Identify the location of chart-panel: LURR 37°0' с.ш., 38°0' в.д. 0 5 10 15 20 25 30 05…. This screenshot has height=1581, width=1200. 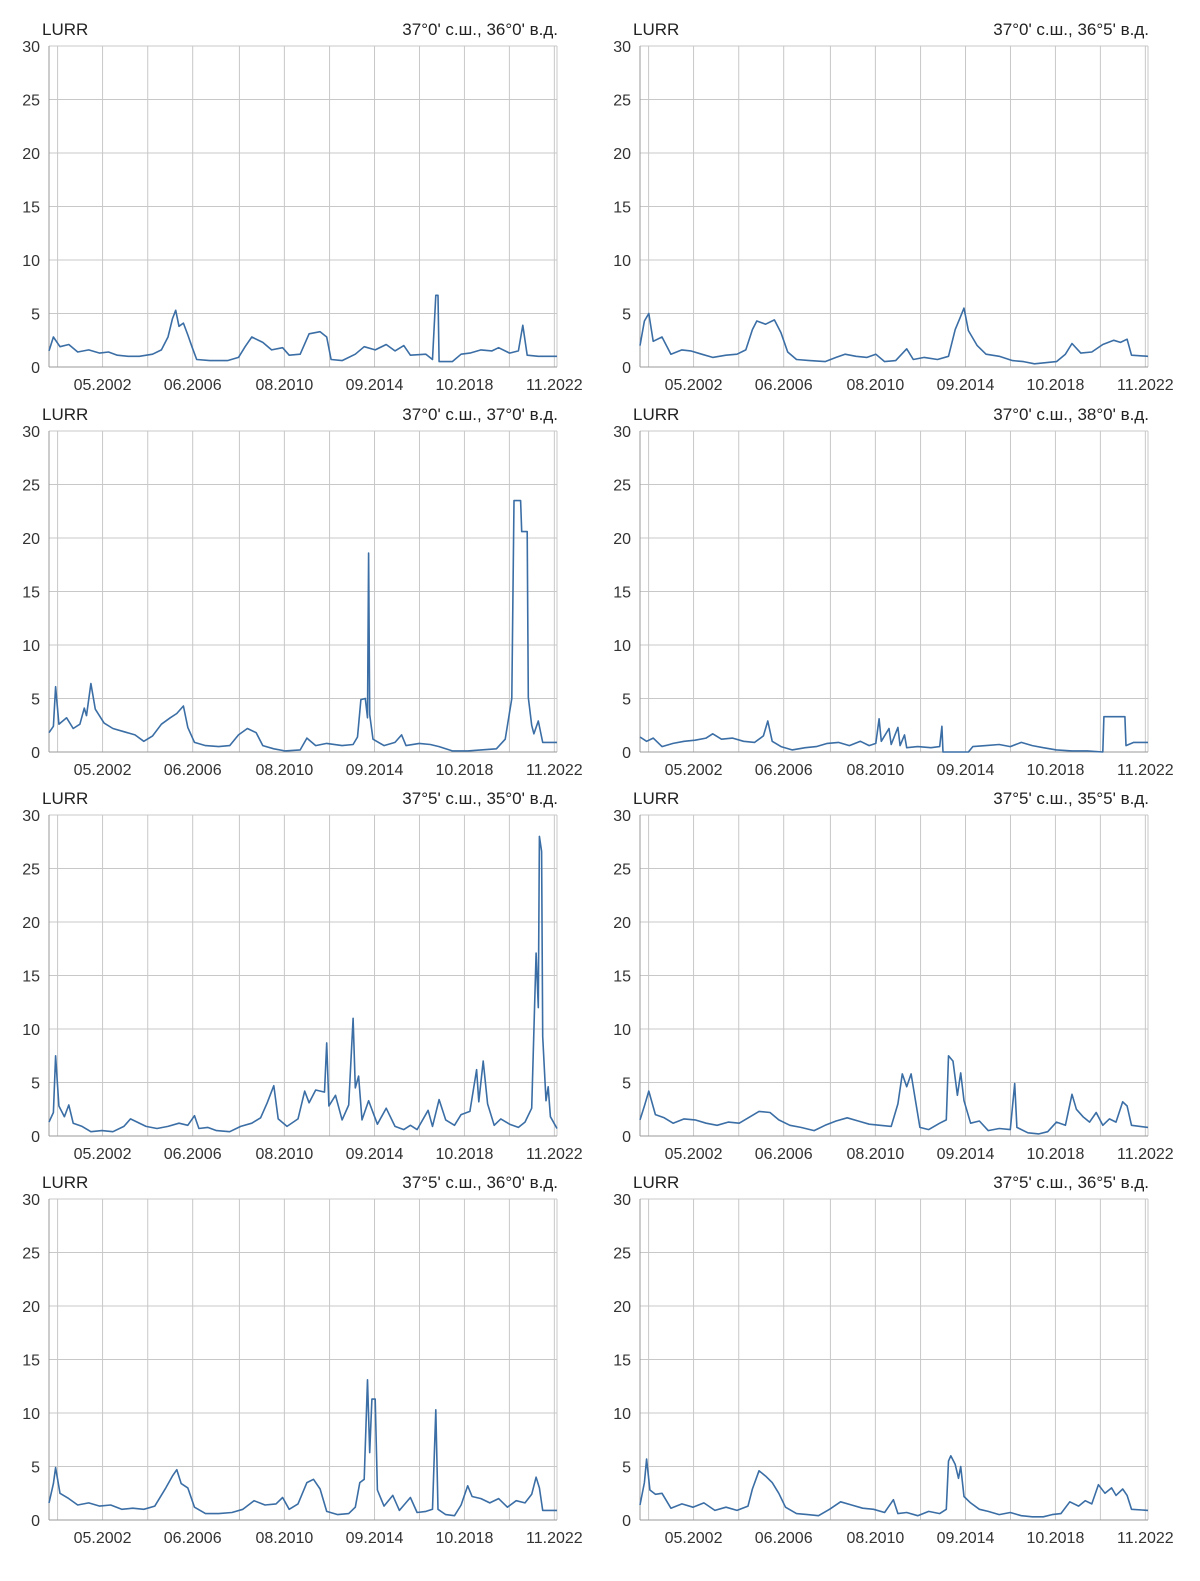
(886, 582).